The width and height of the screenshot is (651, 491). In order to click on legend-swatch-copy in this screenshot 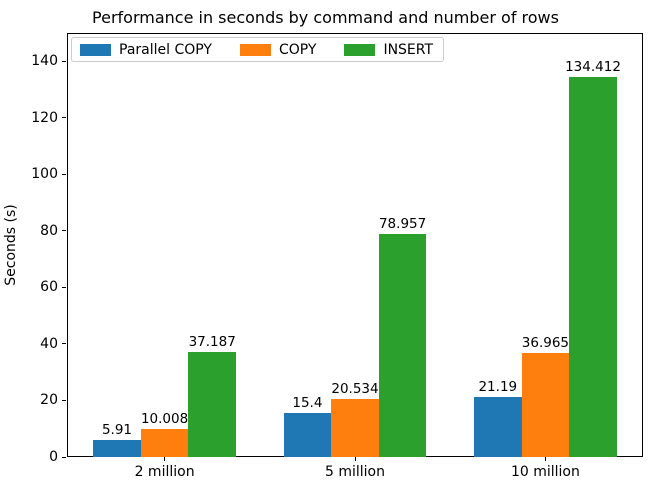, I will do `click(255, 49)`.